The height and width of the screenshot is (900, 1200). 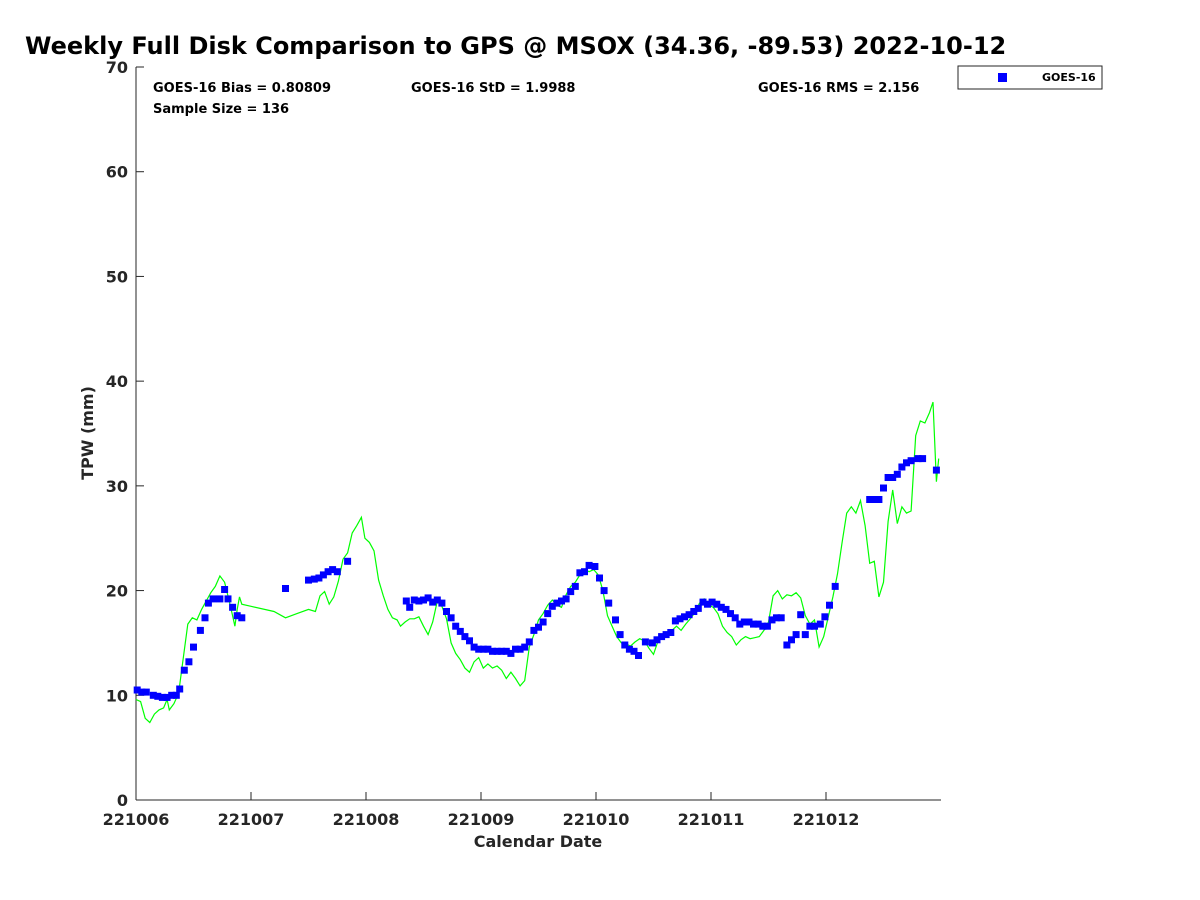 What do you see at coordinates (711, 819) in the screenshot?
I see `x-tick-label: 221011` at bounding box center [711, 819].